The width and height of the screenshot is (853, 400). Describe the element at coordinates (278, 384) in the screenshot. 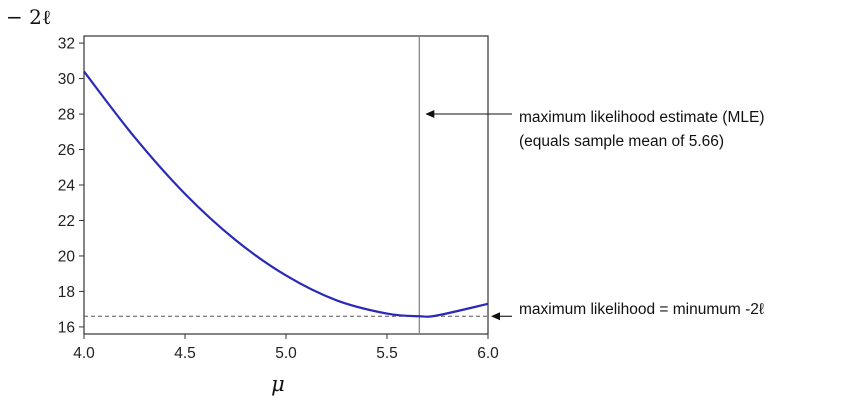

I see `x-axis-label: μ` at that location.